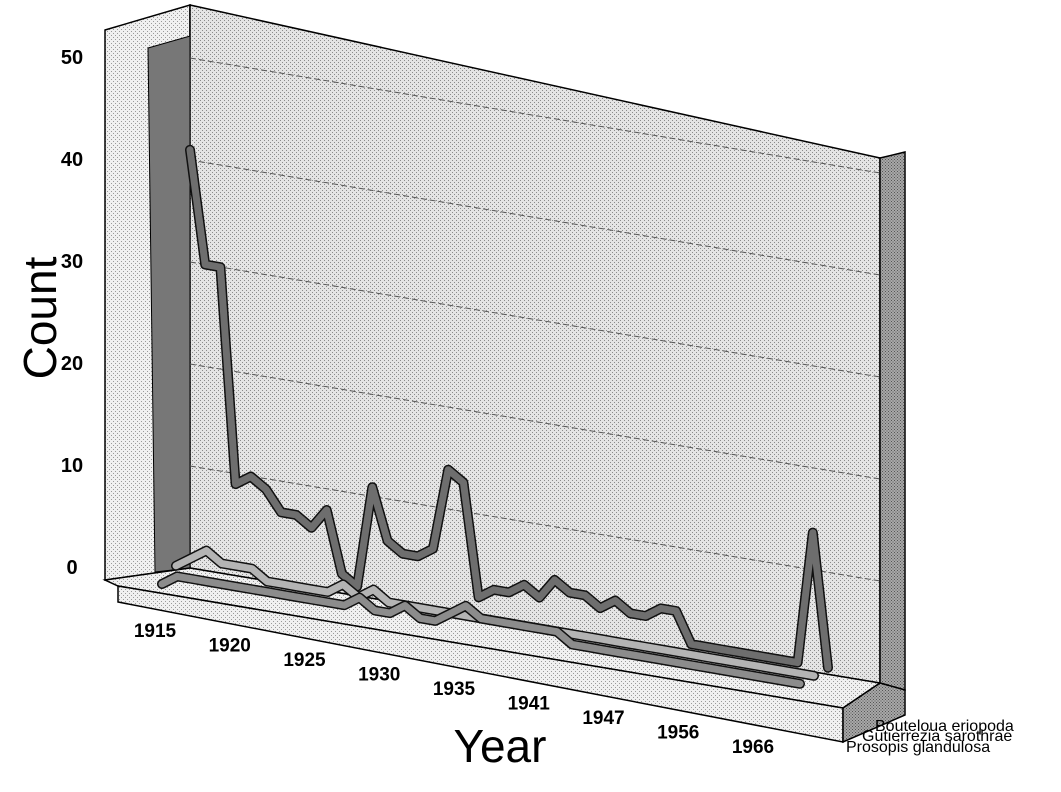 The height and width of the screenshot is (792, 1061). What do you see at coordinates (937, 736) in the screenshot?
I see `series-depth-label: Gutierrezia sarothrae` at bounding box center [937, 736].